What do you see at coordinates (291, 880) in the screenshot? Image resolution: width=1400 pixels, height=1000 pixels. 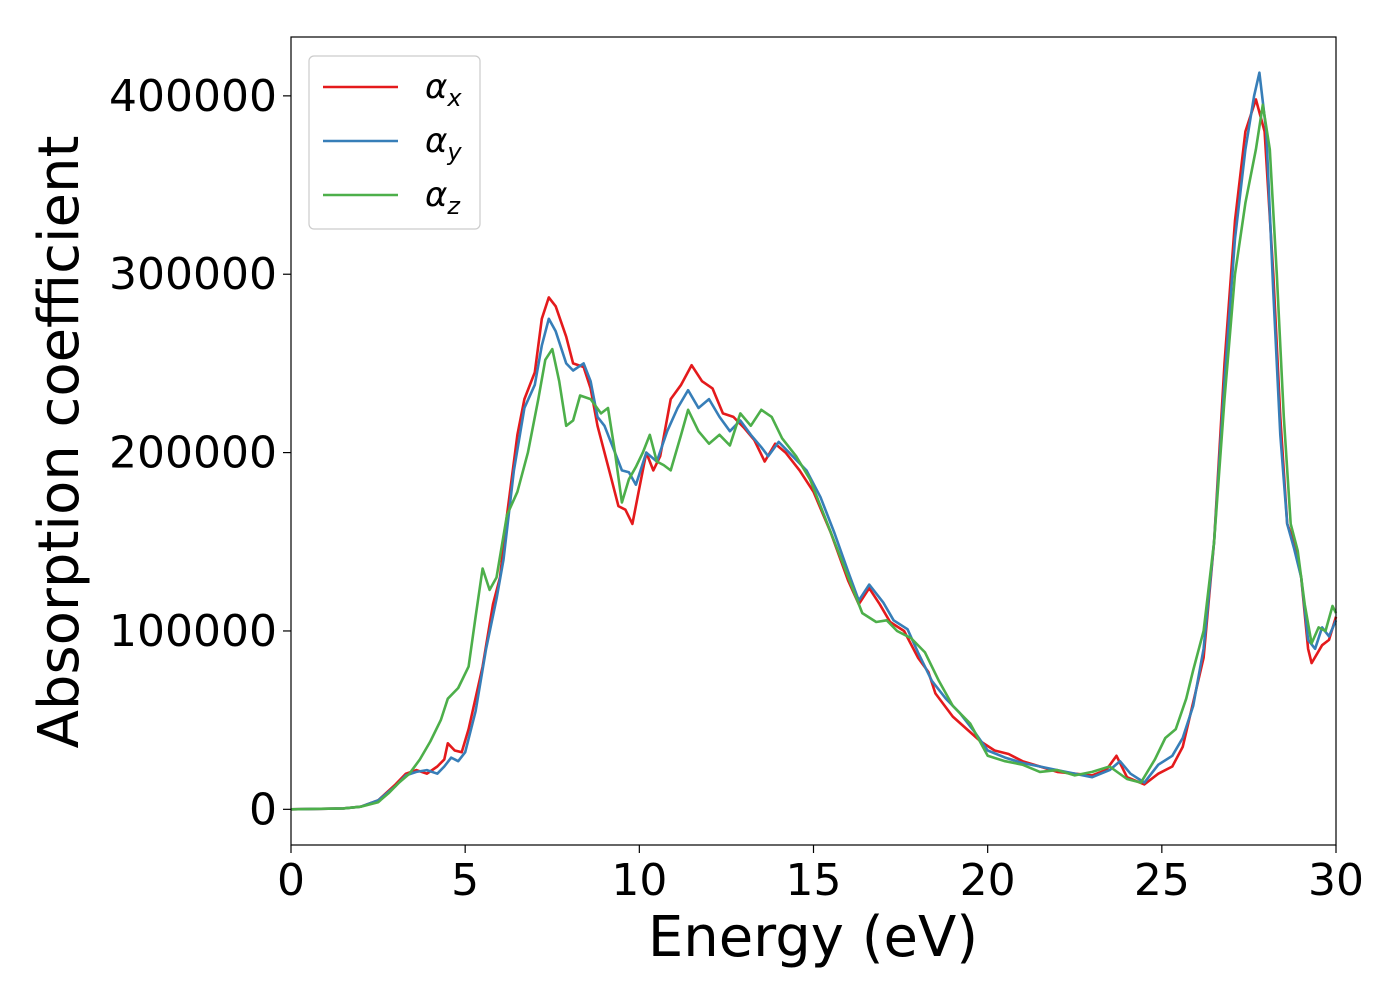 I see `x-tick-label: 0` at bounding box center [291, 880].